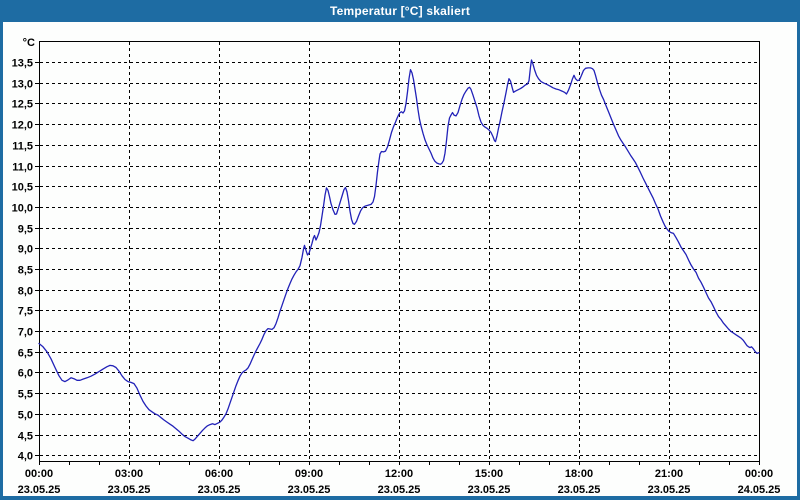 This screenshot has width=800, height=500. I want to click on x-tick-time-label: 18:00, so click(579, 474).